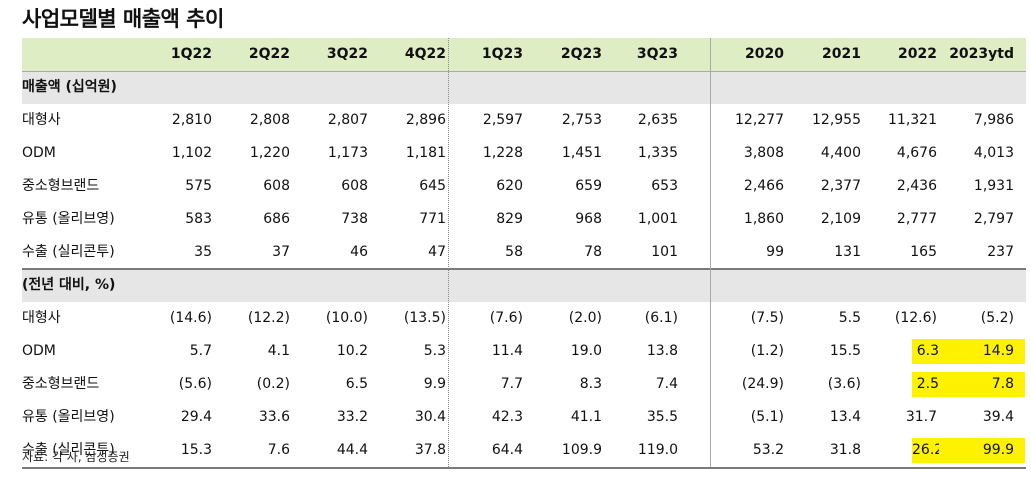 The height and width of the screenshot is (501, 1031). I want to click on table-cell: 99.9, so click(982, 450).